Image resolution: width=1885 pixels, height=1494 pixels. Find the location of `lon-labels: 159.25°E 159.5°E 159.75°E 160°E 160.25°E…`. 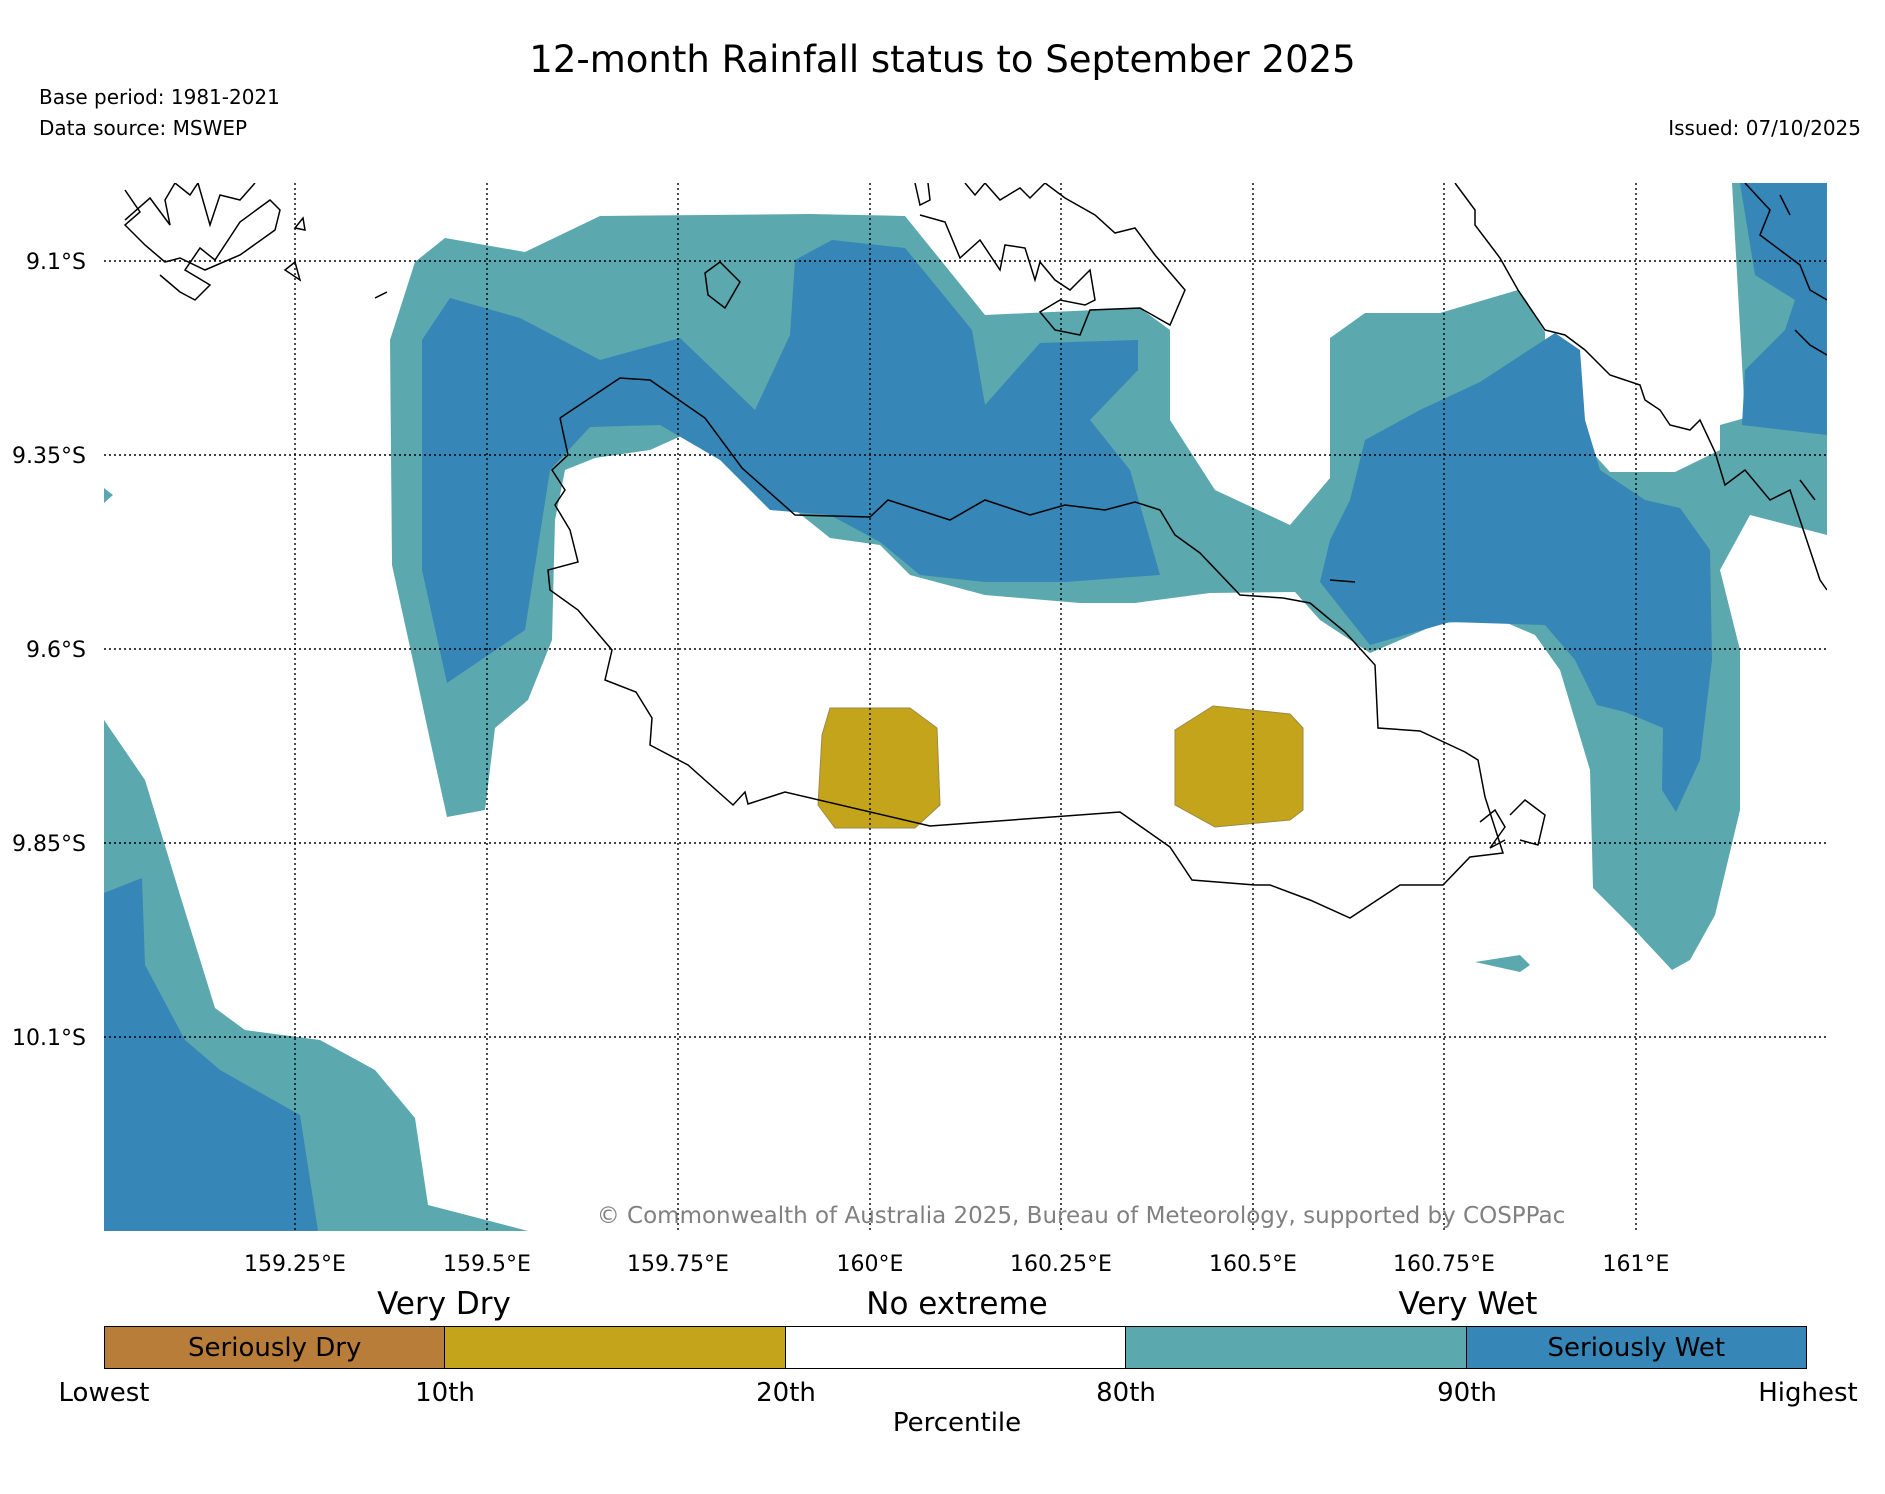

lon-labels: 159.25°E 159.5°E 159.75°E 160°E 160.25°E… is located at coordinates (956, 1264).